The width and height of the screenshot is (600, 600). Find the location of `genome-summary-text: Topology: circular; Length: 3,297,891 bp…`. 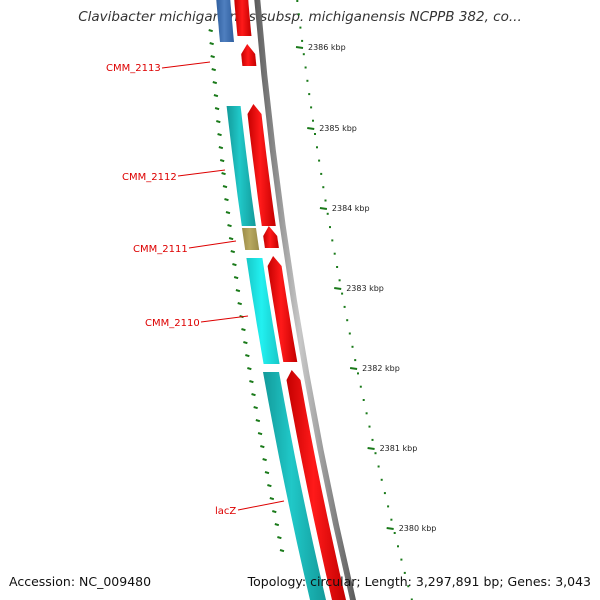

genome-summary-text: Topology: circular; Length: 3,297,891 bp… is located at coordinates (419, 581).